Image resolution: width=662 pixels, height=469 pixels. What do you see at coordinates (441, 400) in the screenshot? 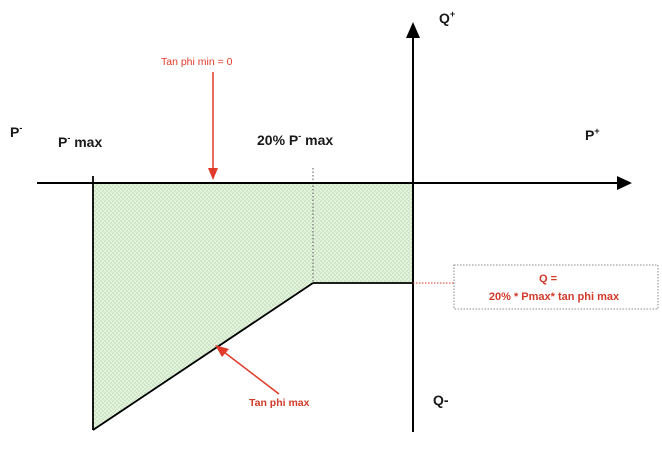
I see `q-minus-label: Q-` at bounding box center [441, 400].